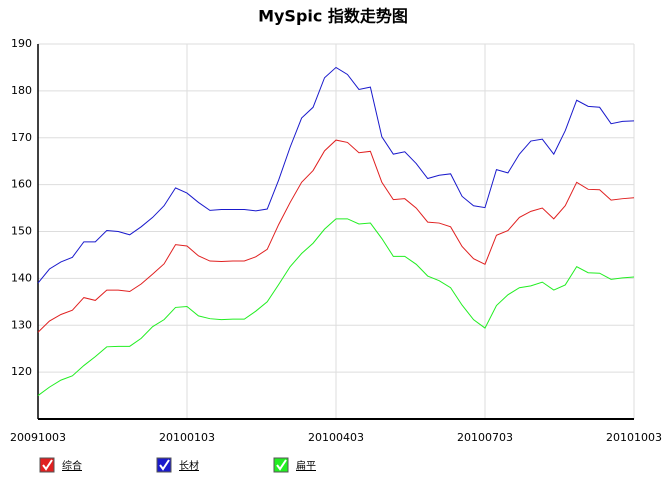 The image size is (667, 486). Describe the element at coordinates (21, 137) in the screenshot. I see `y-tick-label: 170` at that location.